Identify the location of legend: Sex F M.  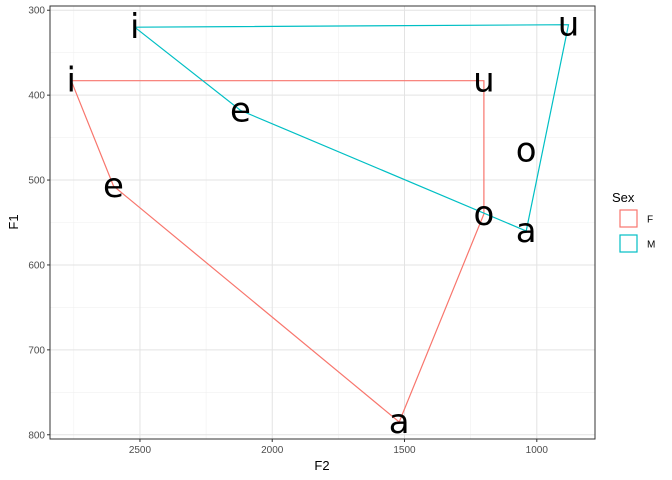
(633, 222).